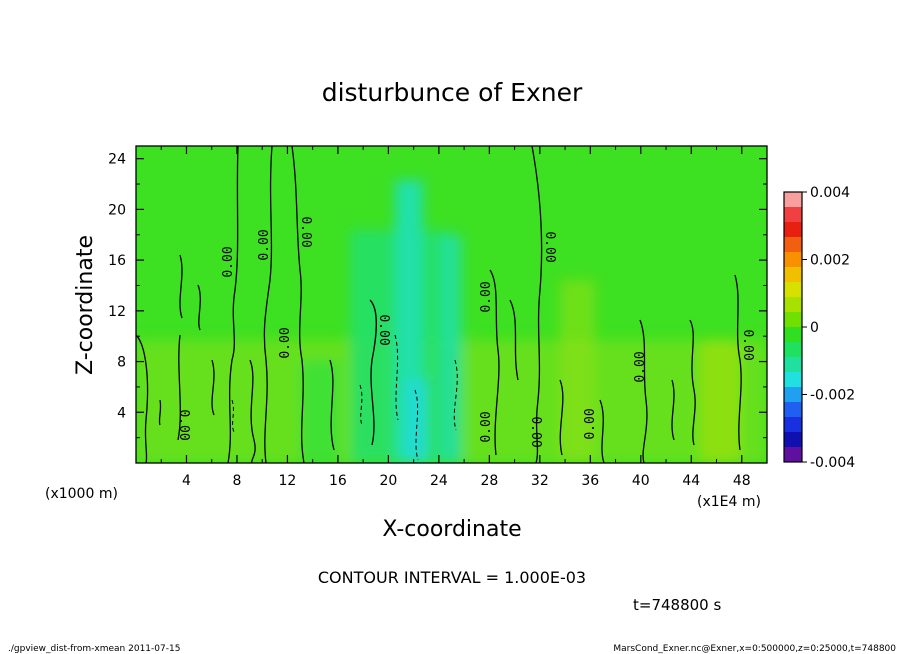 The width and height of the screenshot is (904, 654). Describe the element at coordinates (828, 328) in the screenshot. I see `colorbar-labels: 0.004 0.002 0 -0.002 -0.004` at that location.